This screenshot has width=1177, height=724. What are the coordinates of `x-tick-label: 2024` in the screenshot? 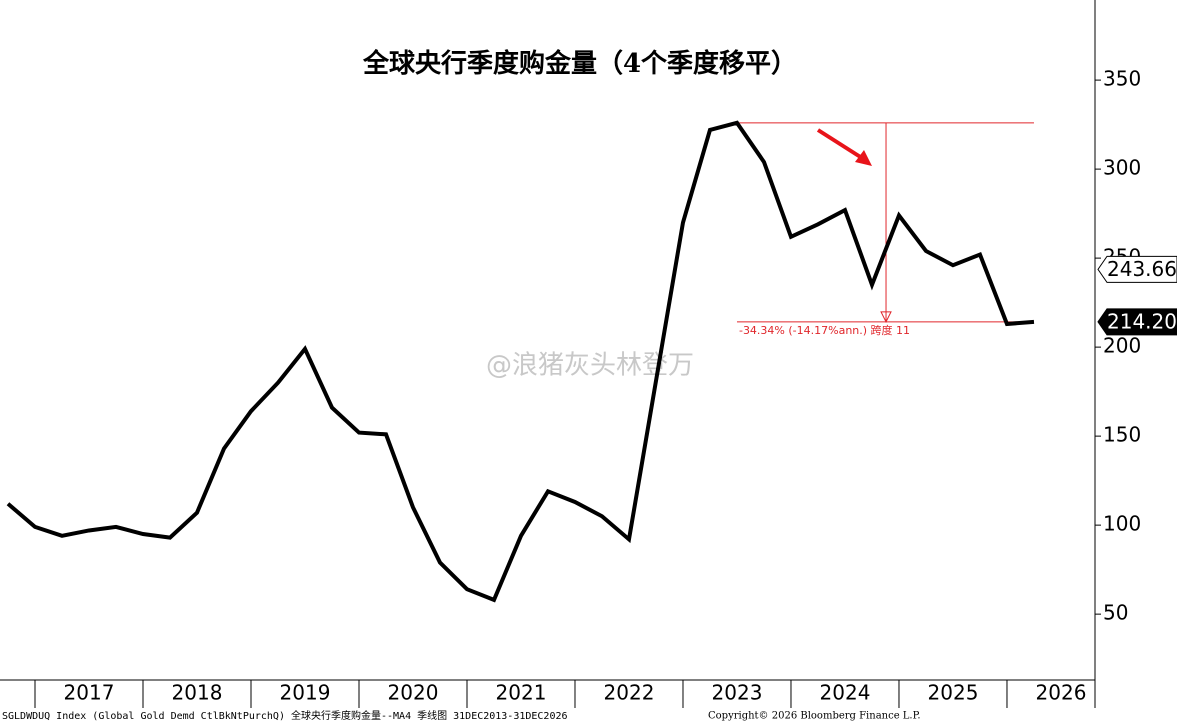 It's located at (845, 693).